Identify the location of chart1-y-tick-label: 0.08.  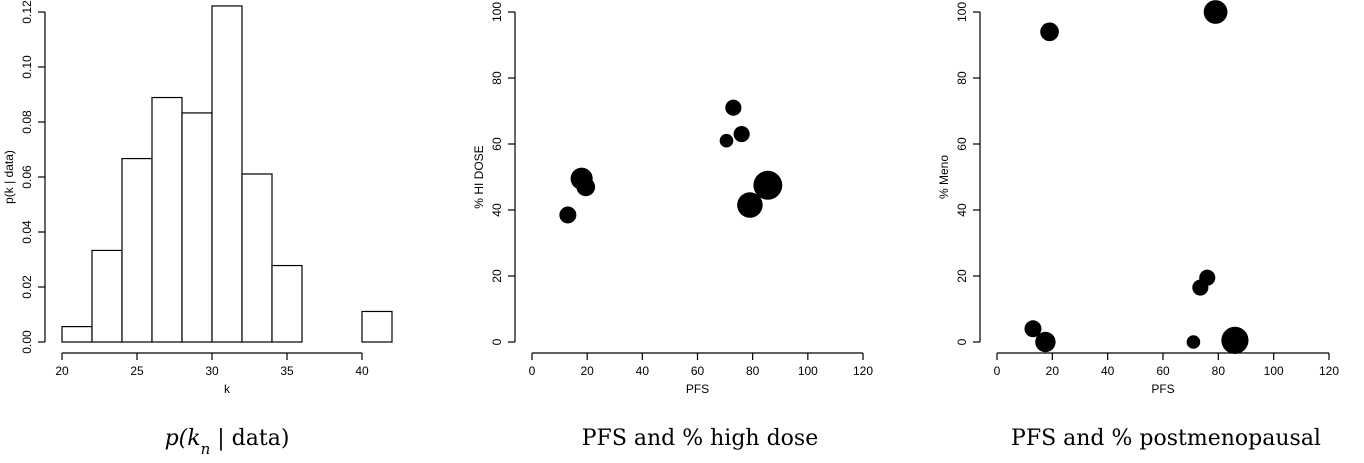
(27, 122).